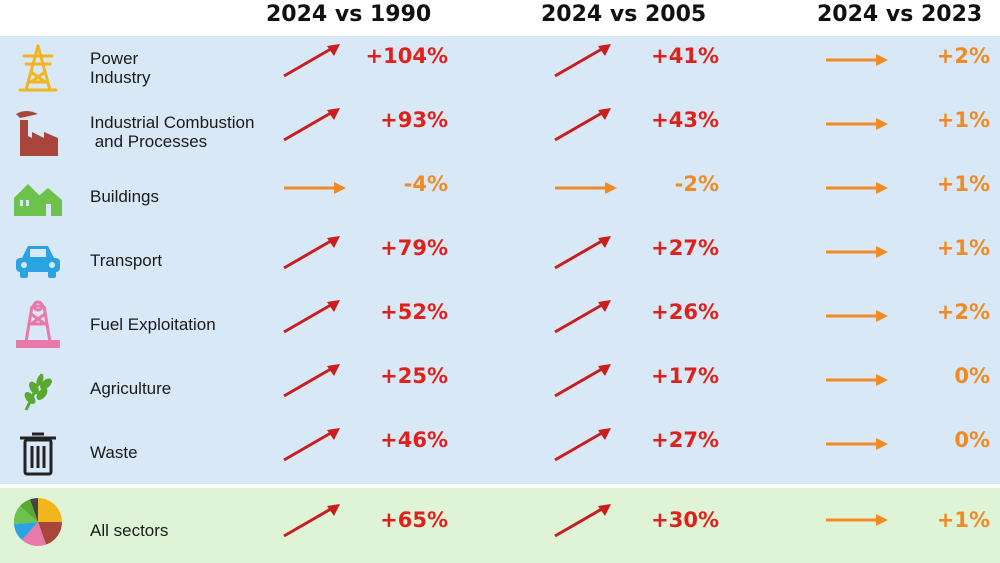 The height and width of the screenshot is (563, 1000). I want to click on mine-shaft-icon, so click(38, 324).